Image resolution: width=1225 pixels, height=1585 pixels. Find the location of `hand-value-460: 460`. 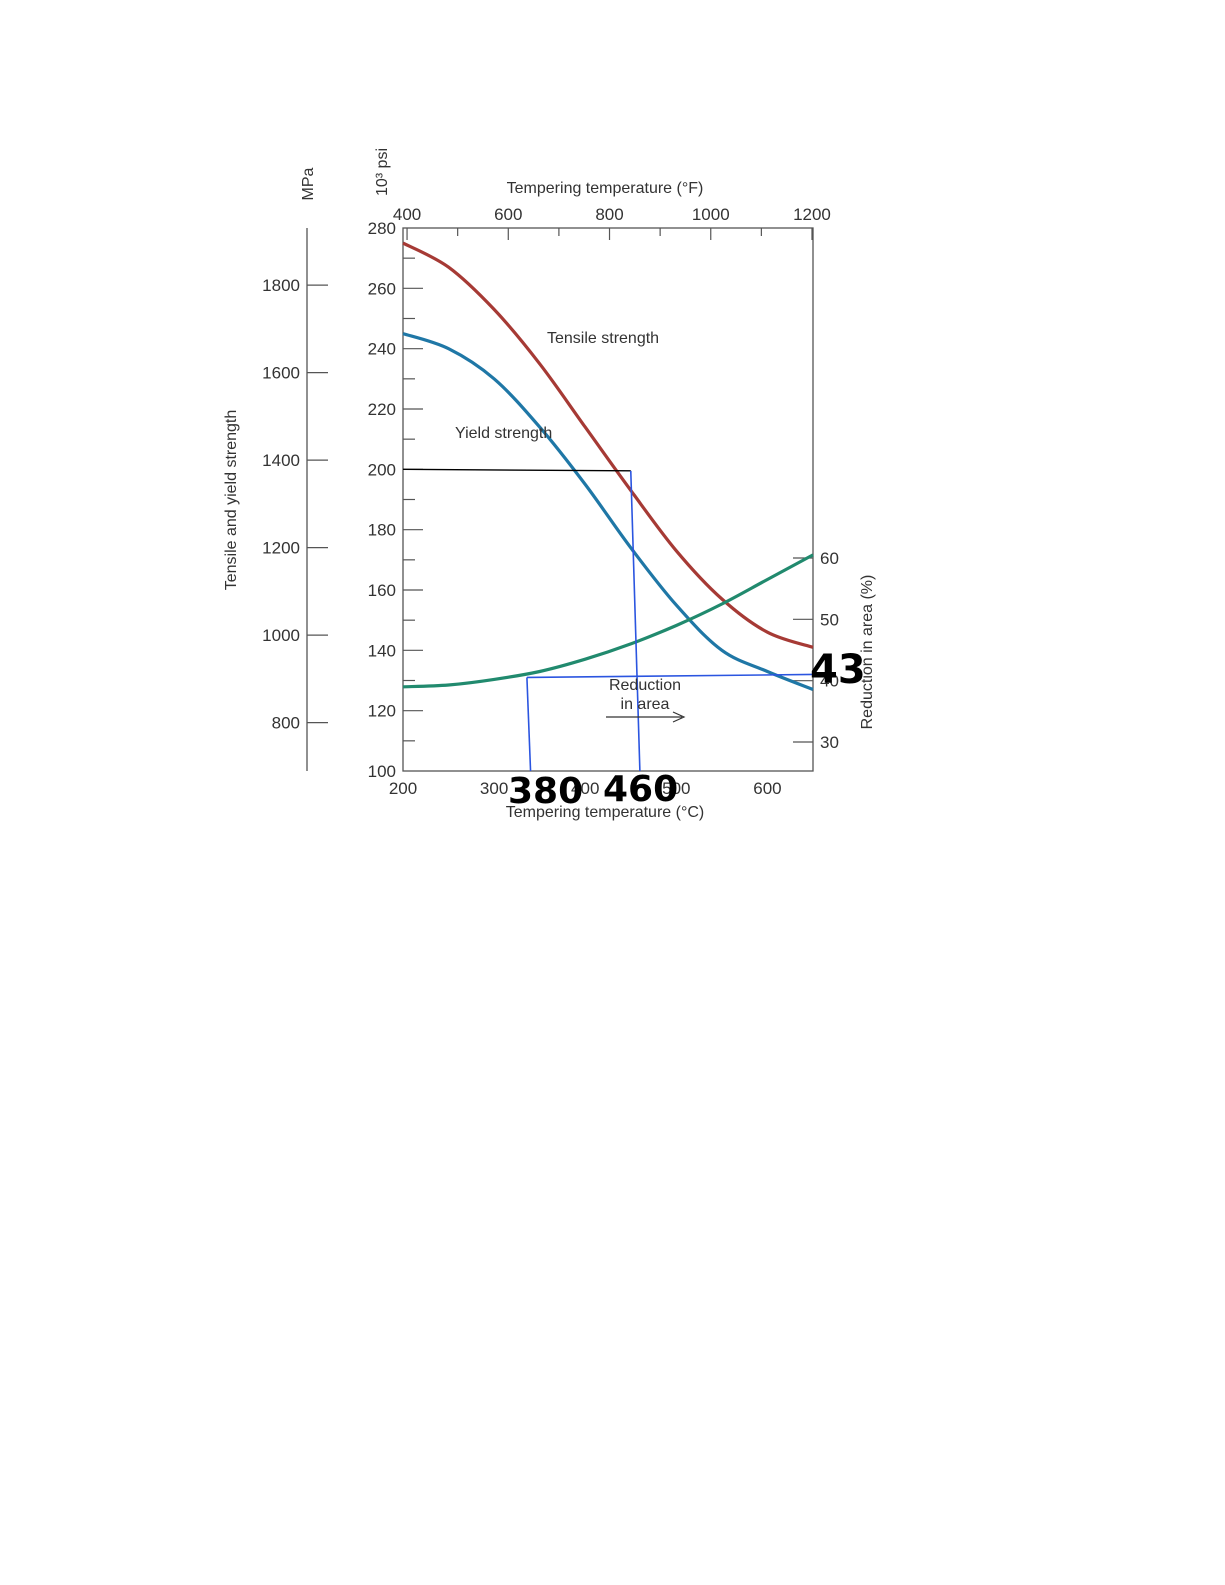

hand-value-460: 460 is located at coordinates (640, 789).